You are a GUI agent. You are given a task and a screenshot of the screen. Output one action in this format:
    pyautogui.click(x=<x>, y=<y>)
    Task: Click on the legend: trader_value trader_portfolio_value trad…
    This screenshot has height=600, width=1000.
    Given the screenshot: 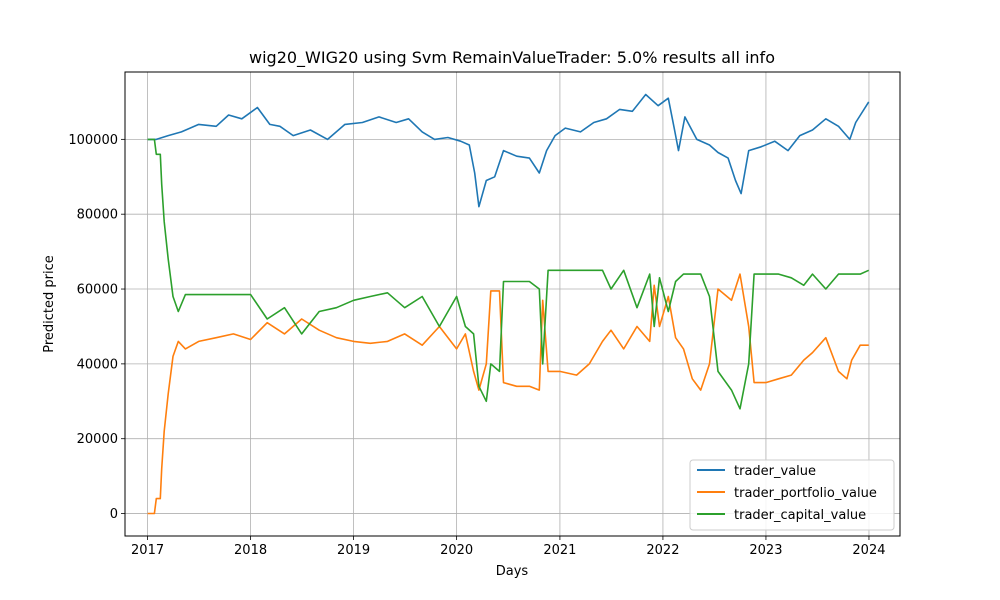 What is the action you would take?
    pyautogui.click(x=792, y=495)
    